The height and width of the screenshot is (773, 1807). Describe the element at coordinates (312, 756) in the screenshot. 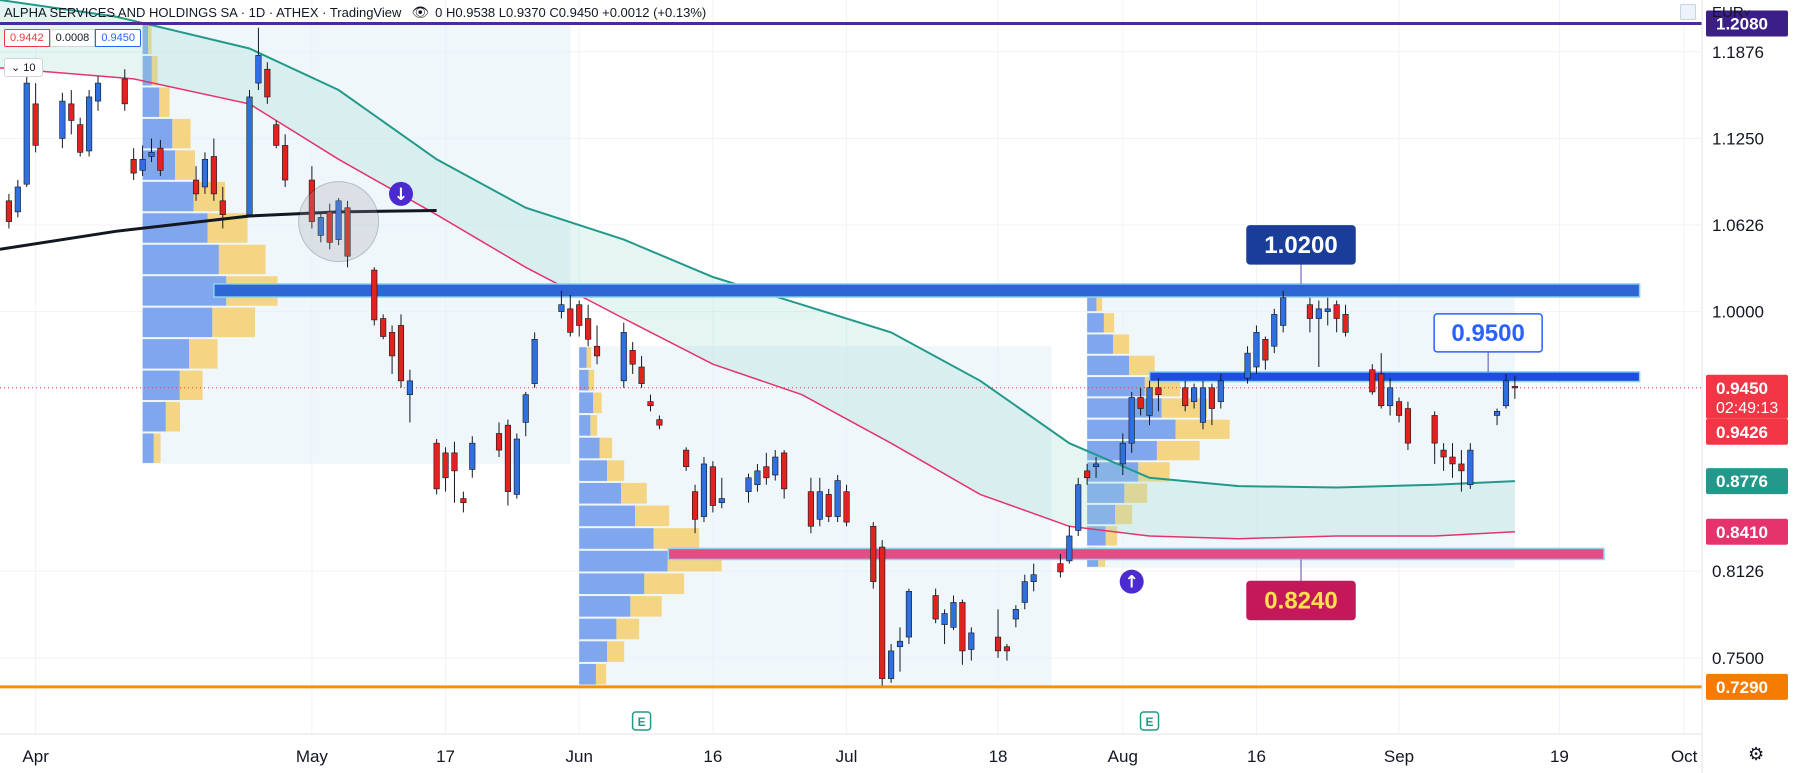

I see `x-tick-label: May` at that location.